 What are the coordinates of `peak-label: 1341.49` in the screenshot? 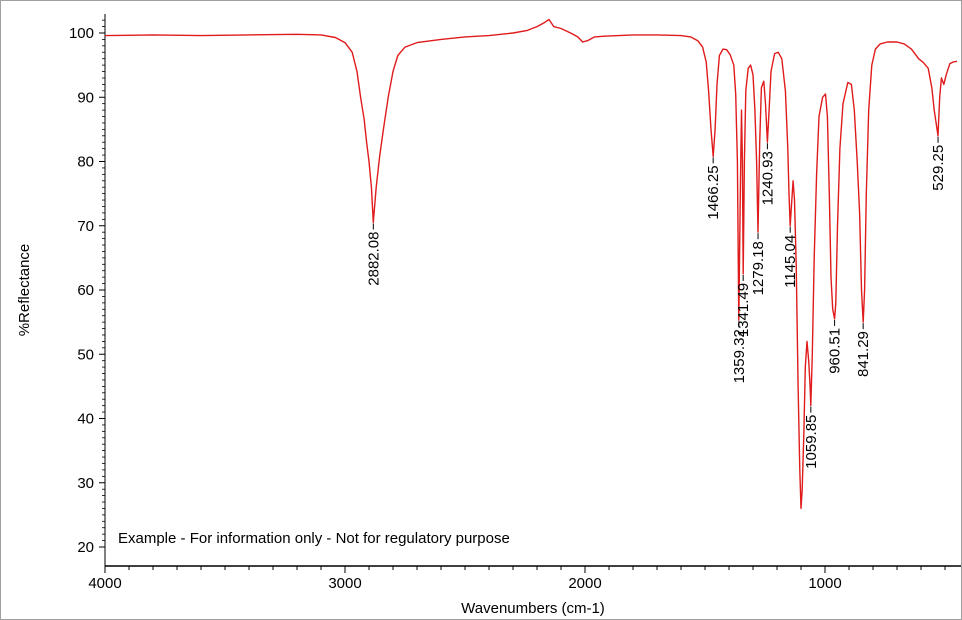 It's located at (743, 310).